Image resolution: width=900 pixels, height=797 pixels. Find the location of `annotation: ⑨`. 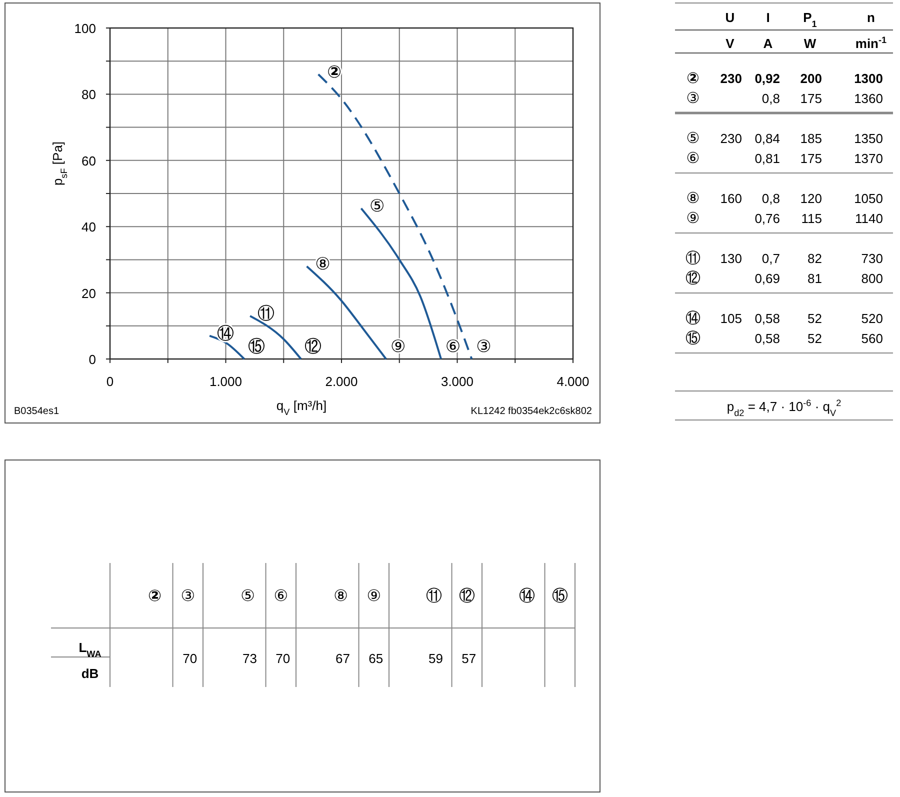

annotation: ⑨ is located at coordinates (398, 347).